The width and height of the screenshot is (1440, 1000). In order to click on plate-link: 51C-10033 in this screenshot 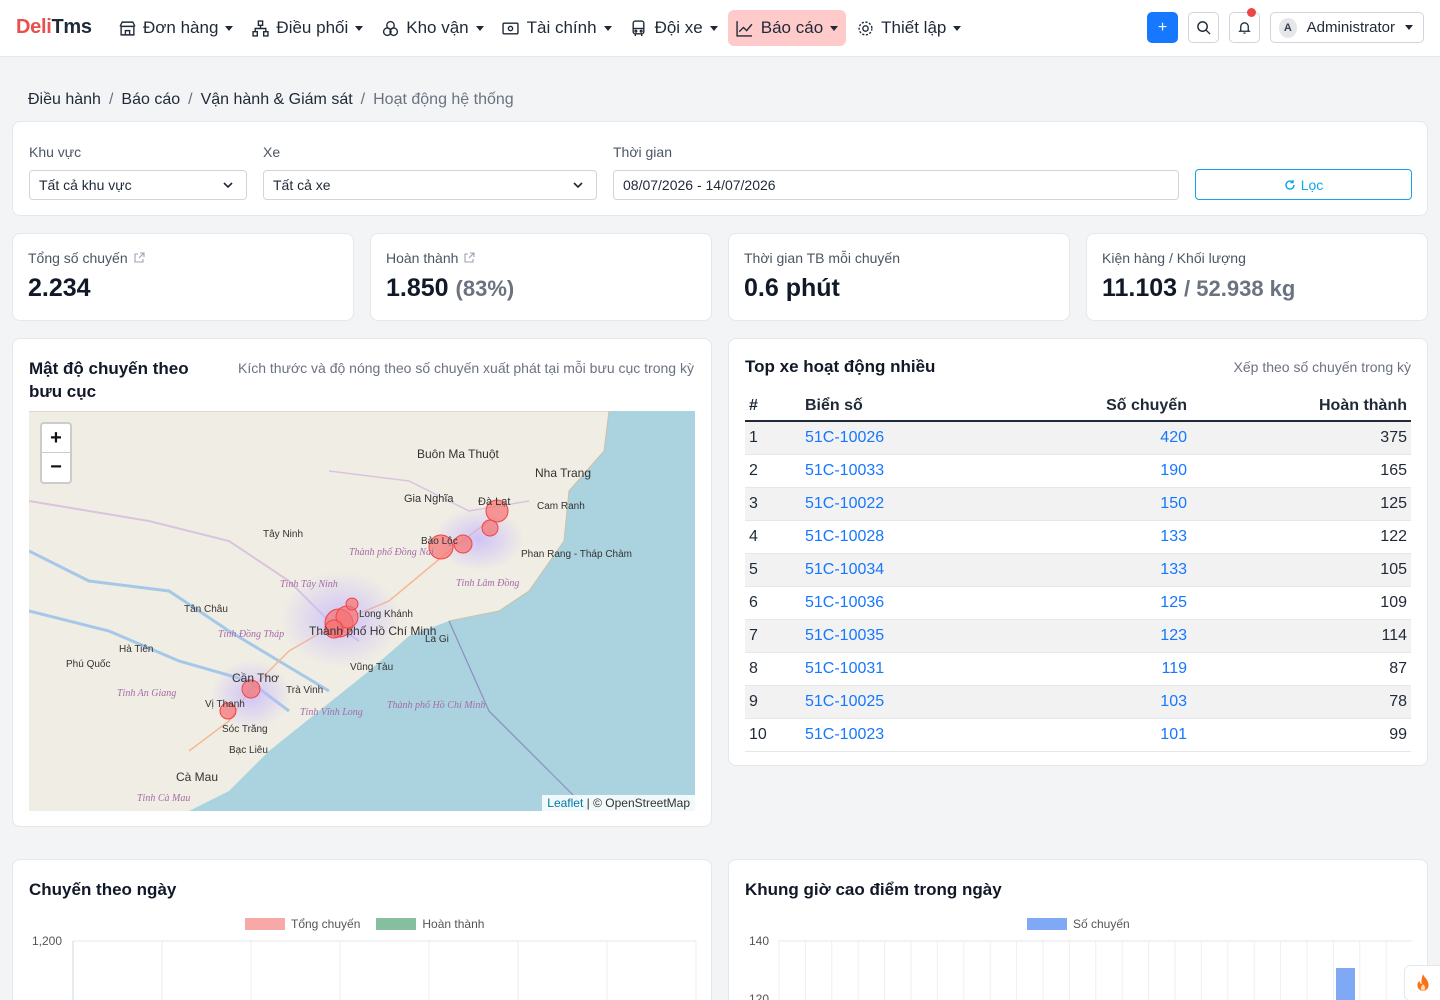, I will do `click(901, 471)`.